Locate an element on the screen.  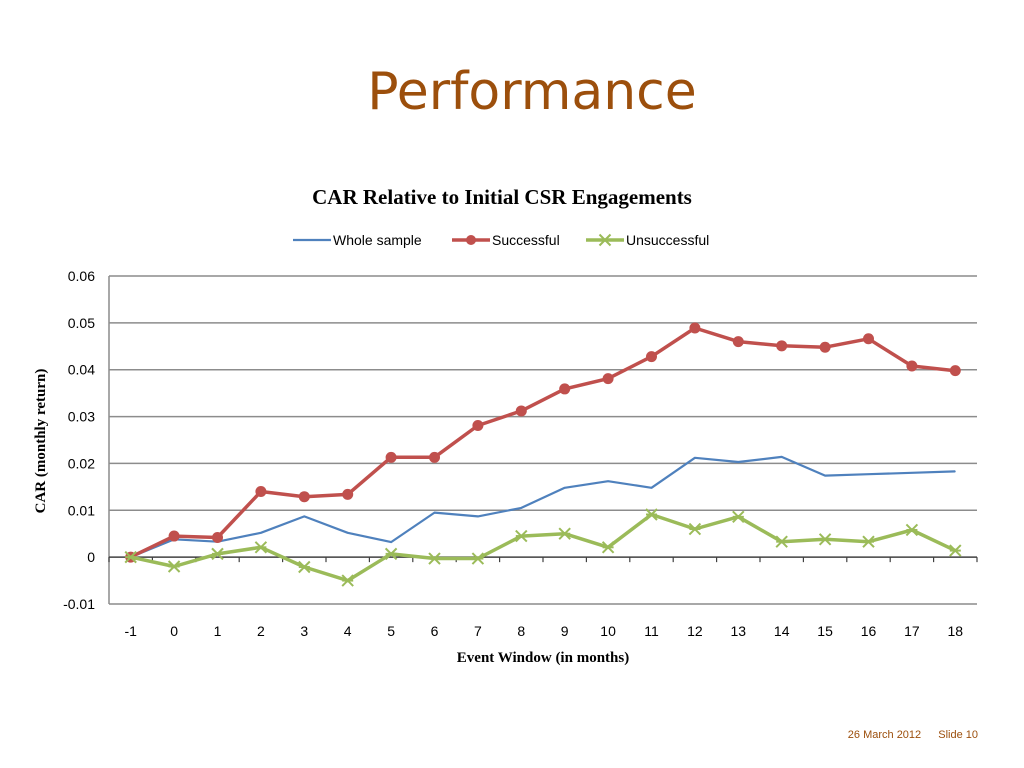
x-tick-label: 3 is located at coordinates (304, 631).